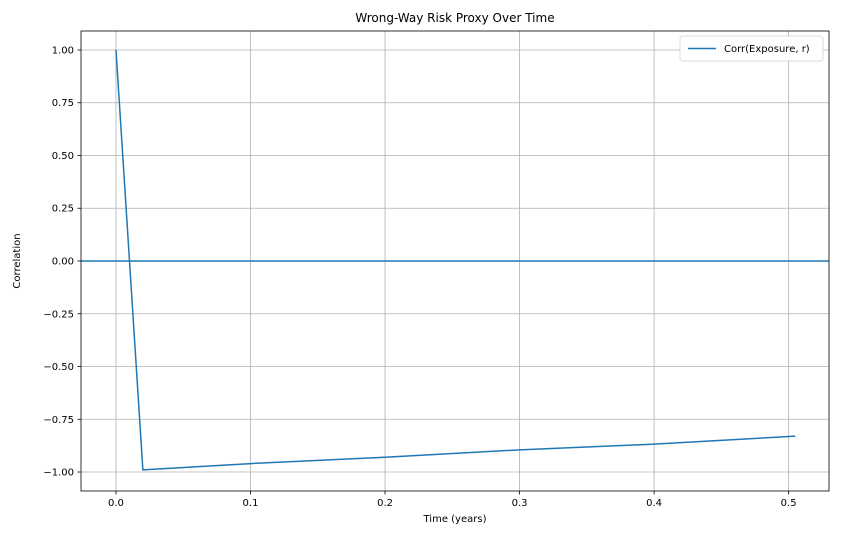 Image resolution: width=866 pixels, height=545 pixels. What do you see at coordinates (520, 503) in the screenshot?
I see `x-tick-label: 0.3` at bounding box center [520, 503].